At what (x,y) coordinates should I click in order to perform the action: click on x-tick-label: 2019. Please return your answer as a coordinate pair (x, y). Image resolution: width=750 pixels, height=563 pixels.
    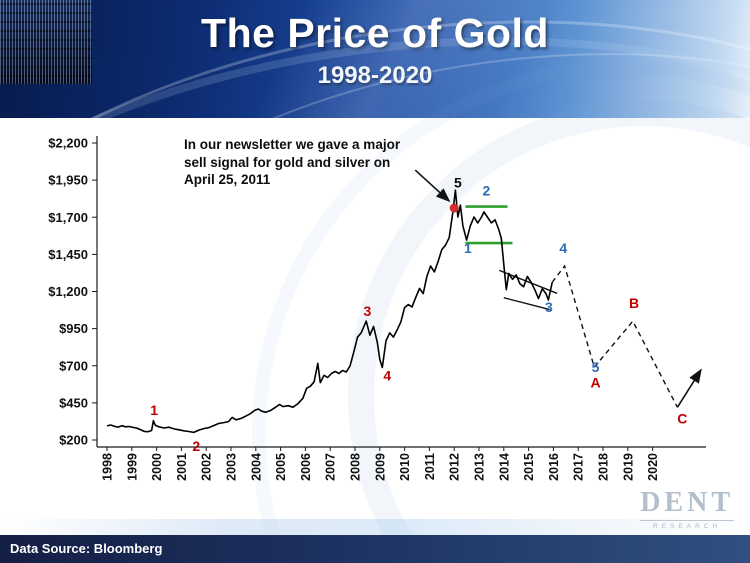
    Looking at the image, I should click on (628, 467).